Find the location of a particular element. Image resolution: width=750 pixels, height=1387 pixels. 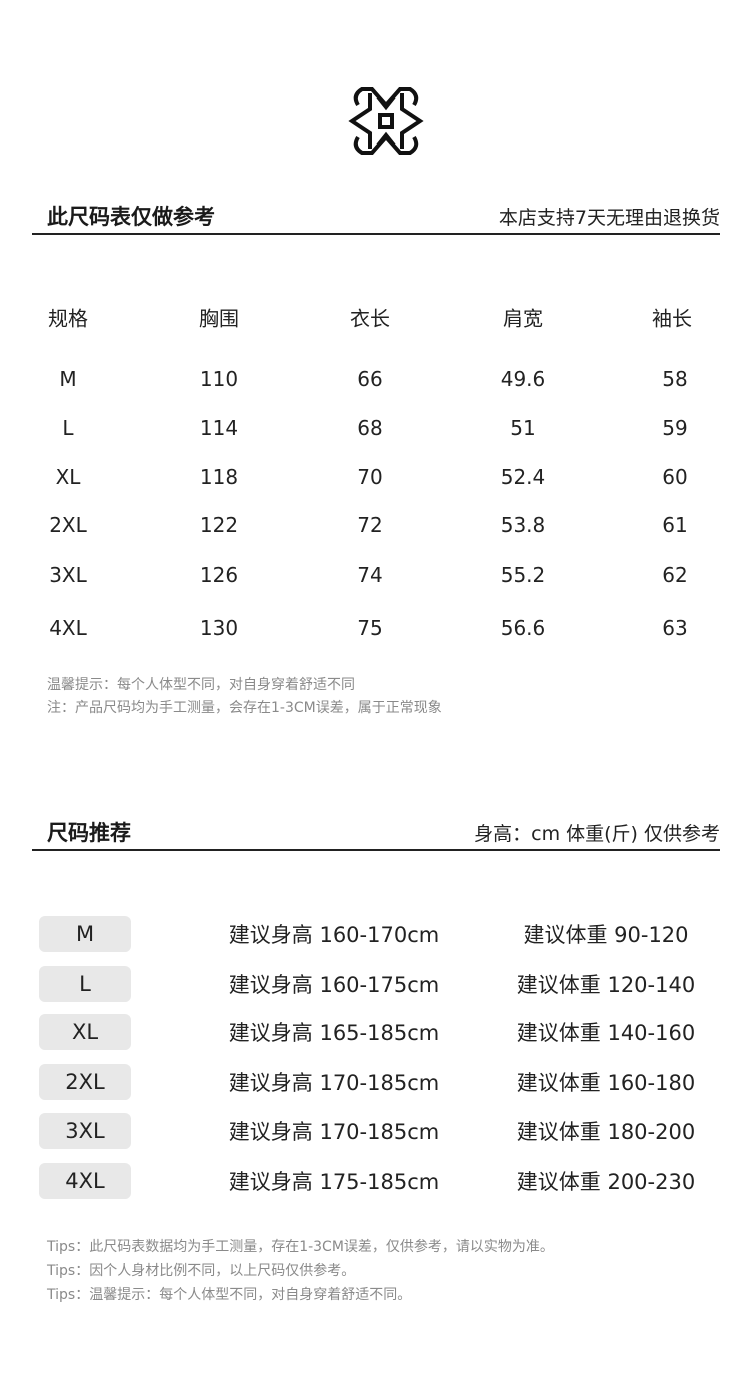

table-cell: 66 is located at coordinates (370, 379).